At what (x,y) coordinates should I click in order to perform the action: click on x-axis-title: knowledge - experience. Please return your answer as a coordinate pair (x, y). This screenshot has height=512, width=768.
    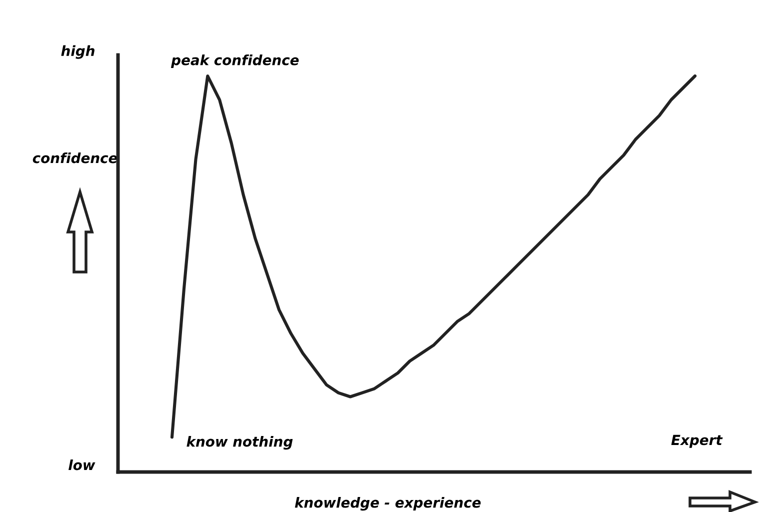
    Looking at the image, I should click on (387, 504).